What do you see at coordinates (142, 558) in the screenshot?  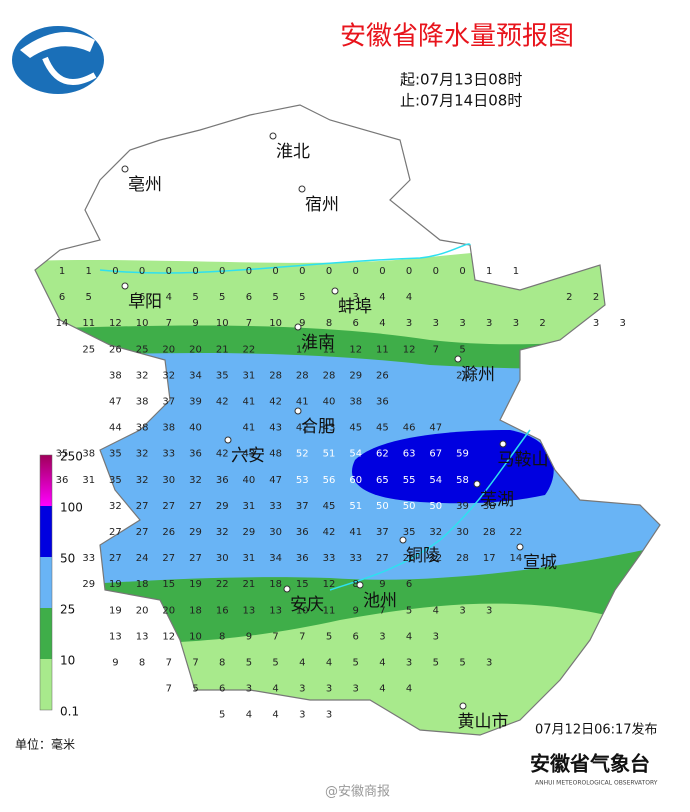 I see `grid-value: 24` at bounding box center [142, 558].